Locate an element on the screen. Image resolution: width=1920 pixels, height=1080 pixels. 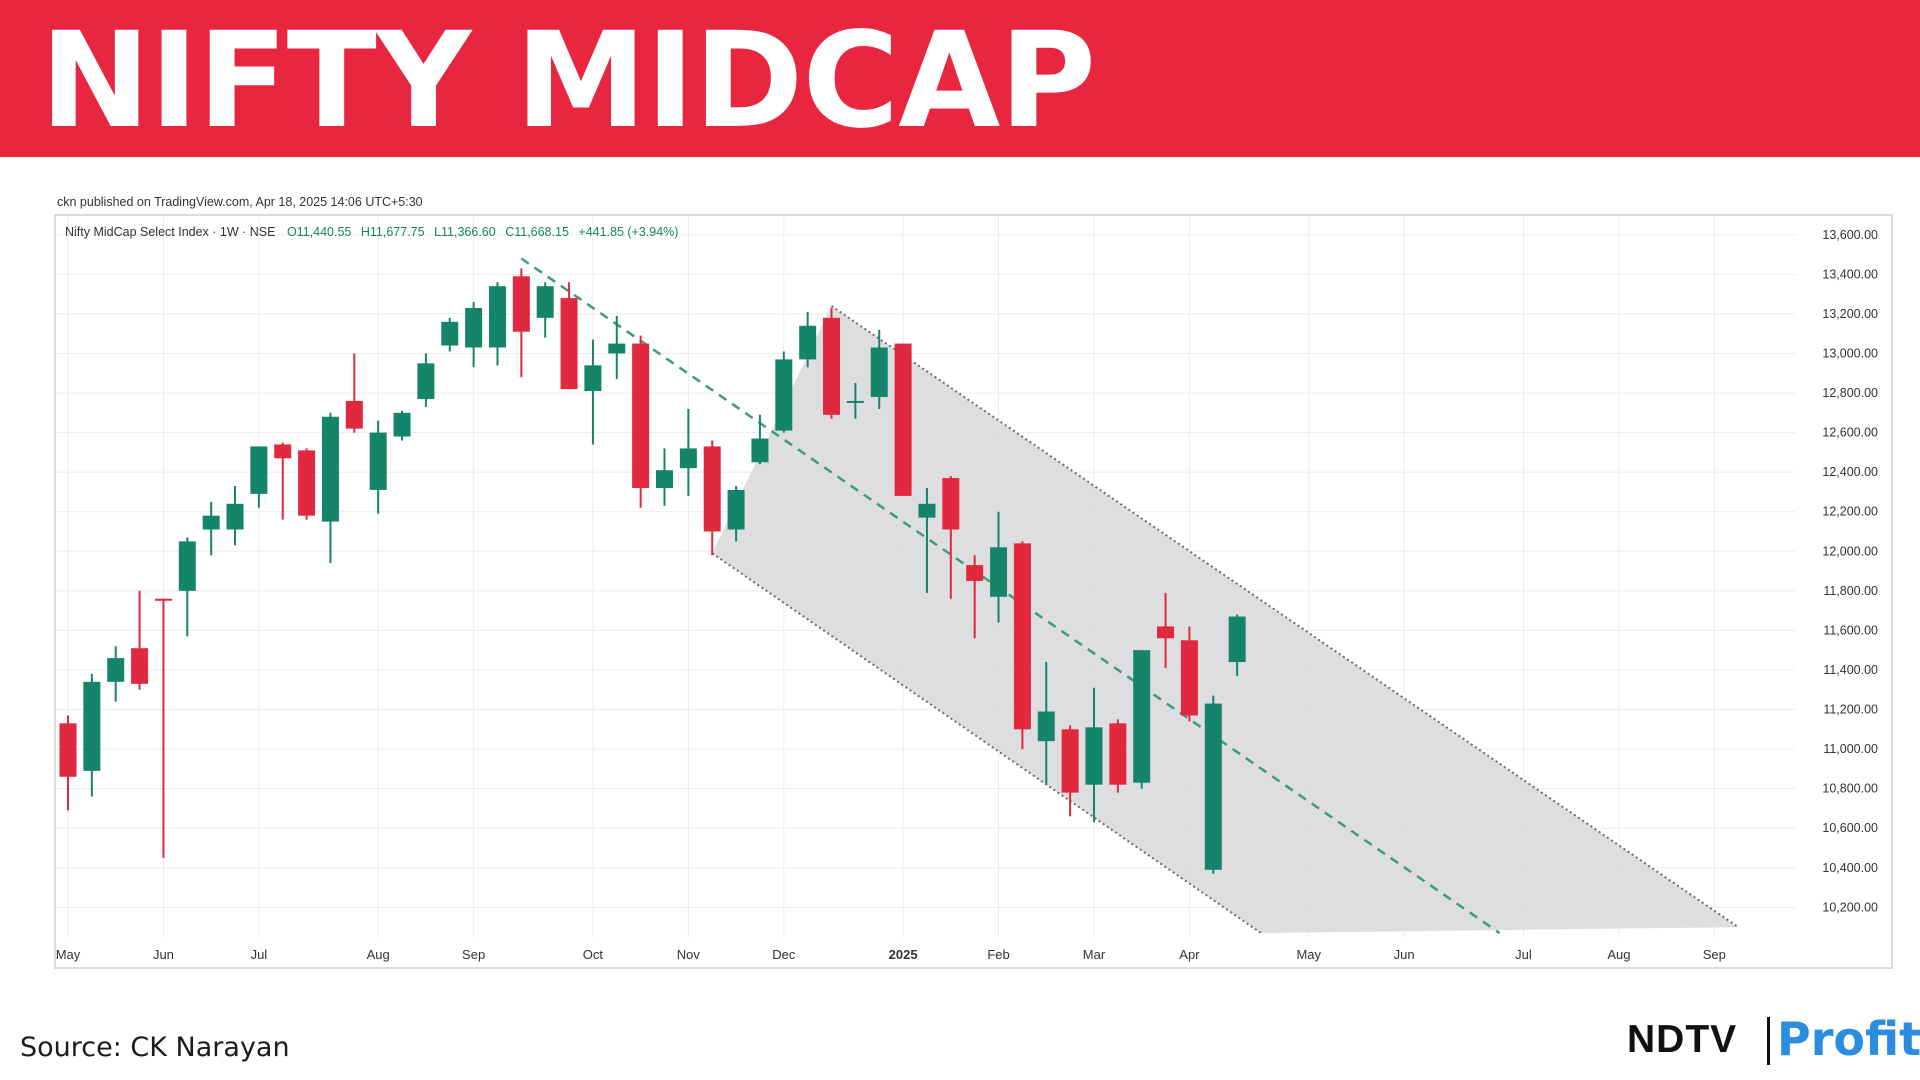
legend-change: +441.85 (+3.94%) is located at coordinates (628, 232).